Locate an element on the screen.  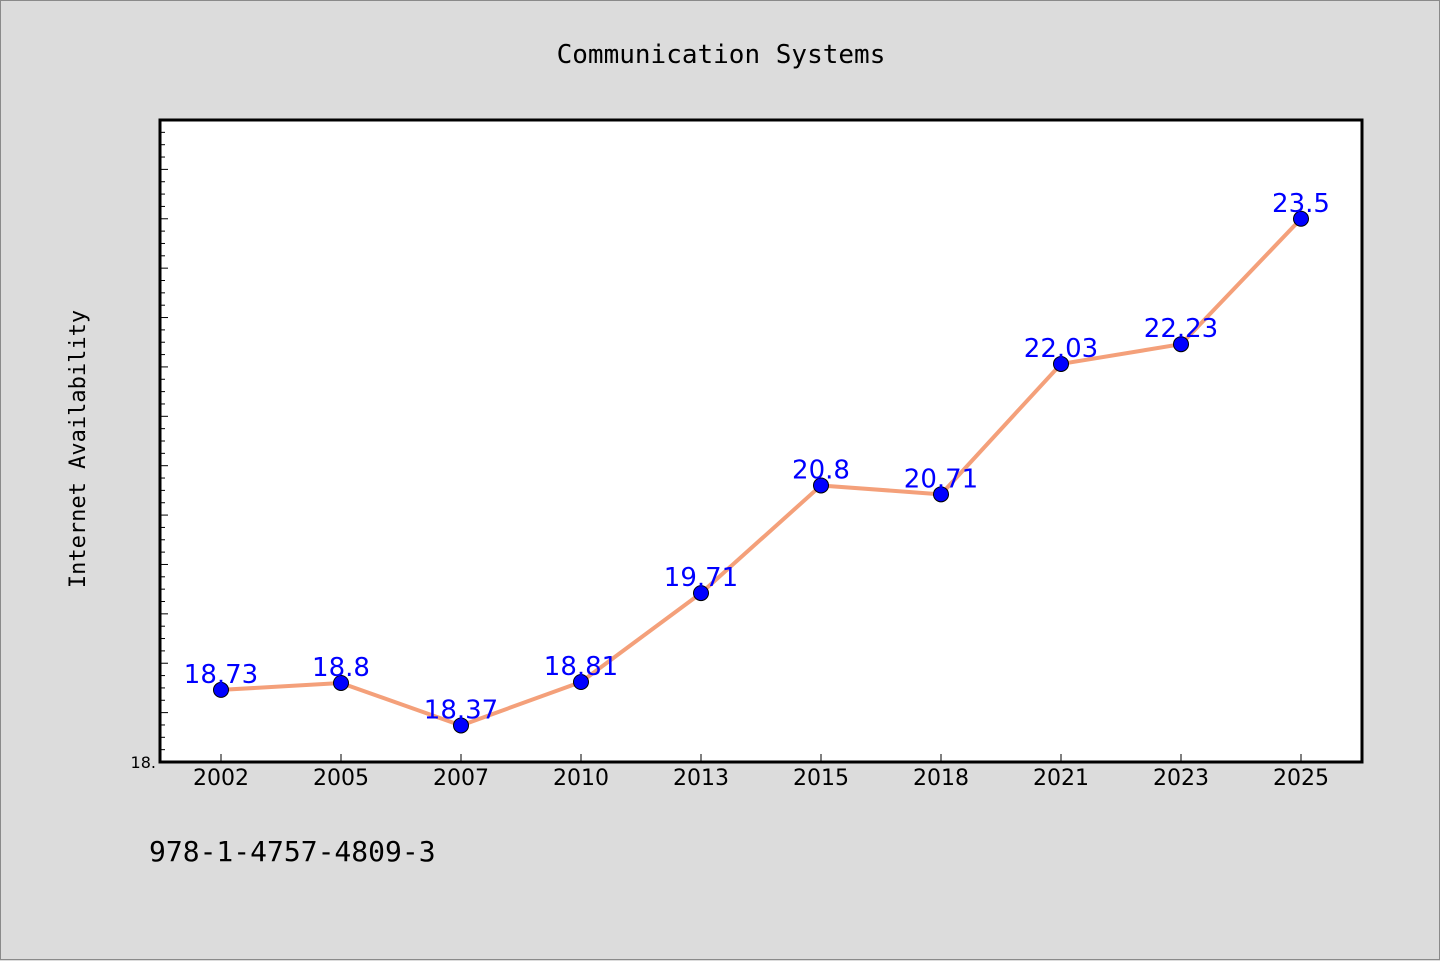
y-tick-label: 18. is located at coordinates (143, 762).